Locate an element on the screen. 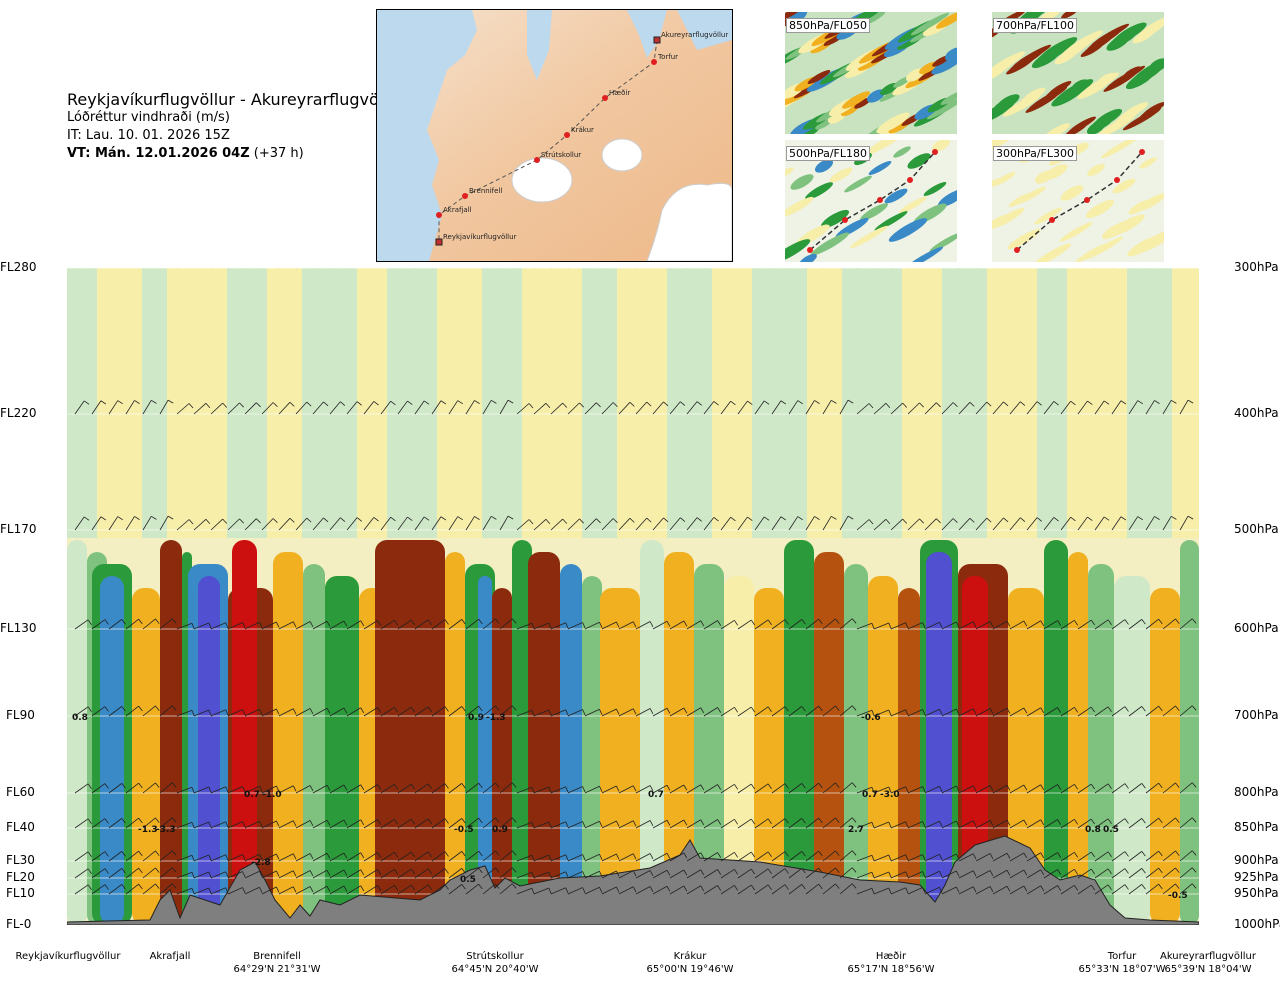 This screenshot has height=981, width=1280. location-label: Reykjavíkurflugvöllur is located at coordinates (68, 956).